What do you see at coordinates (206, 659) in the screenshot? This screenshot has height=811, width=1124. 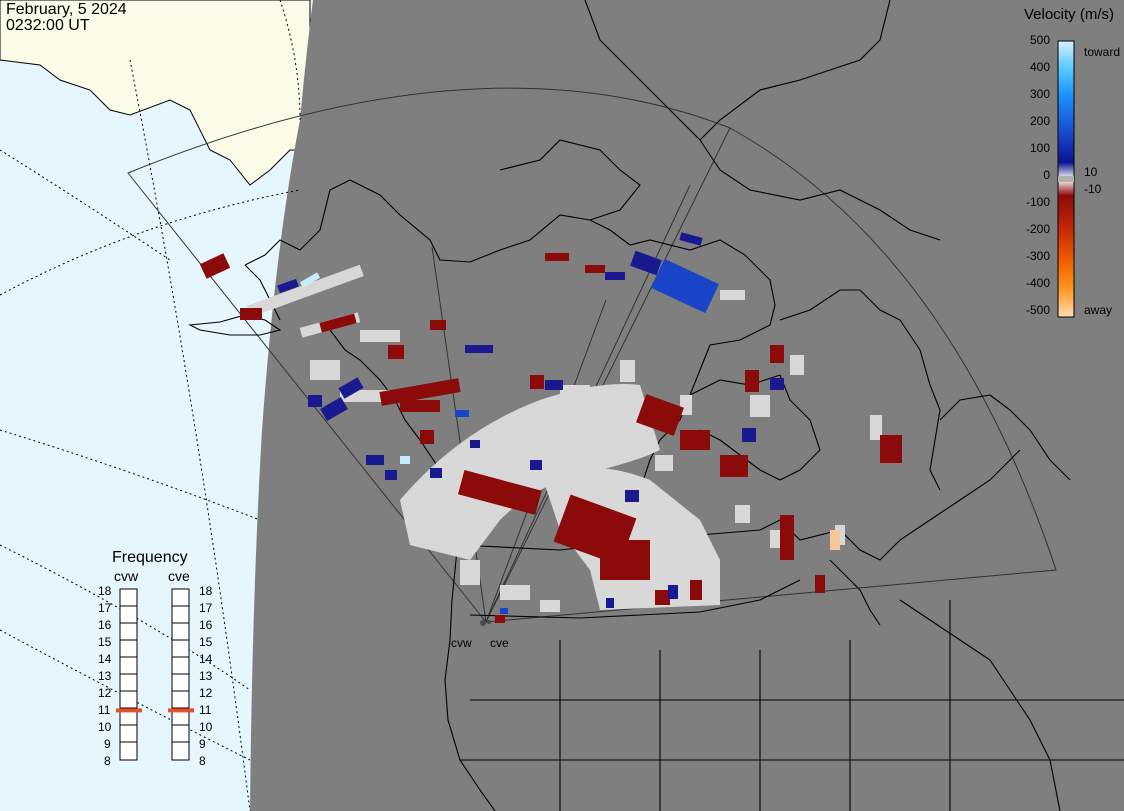 I see `frequency-tick-right: 14` at bounding box center [206, 659].